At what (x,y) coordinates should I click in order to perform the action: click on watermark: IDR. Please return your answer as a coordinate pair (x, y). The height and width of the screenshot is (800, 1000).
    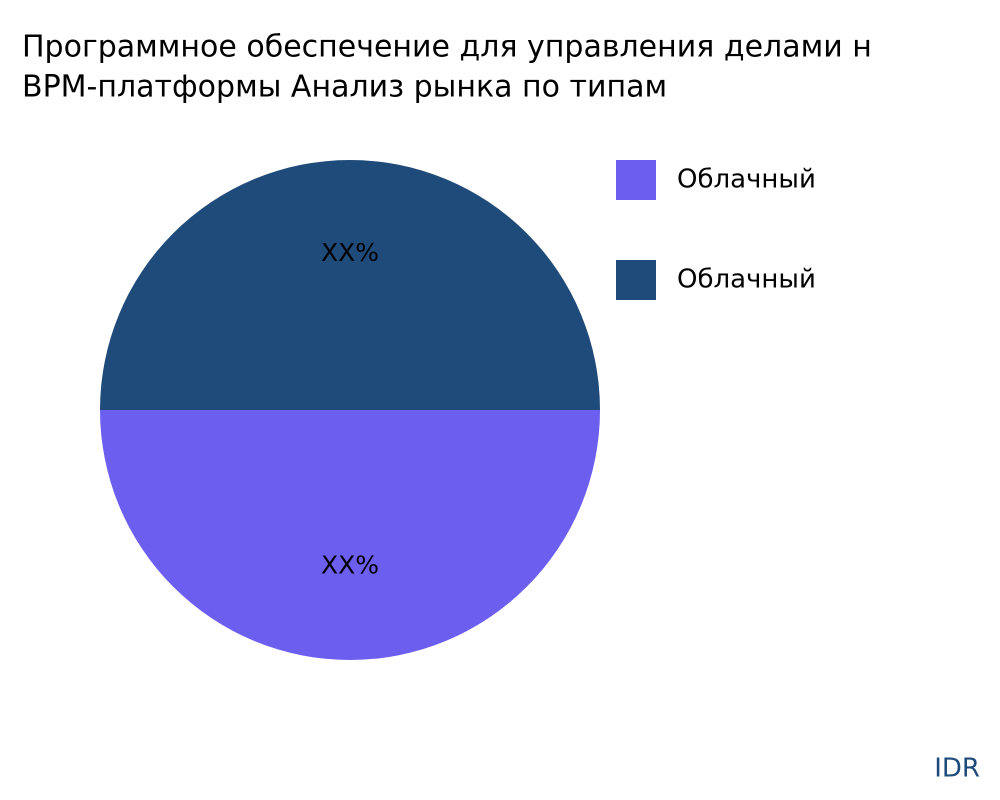
    Looking at the image, I should click on (957, 769).